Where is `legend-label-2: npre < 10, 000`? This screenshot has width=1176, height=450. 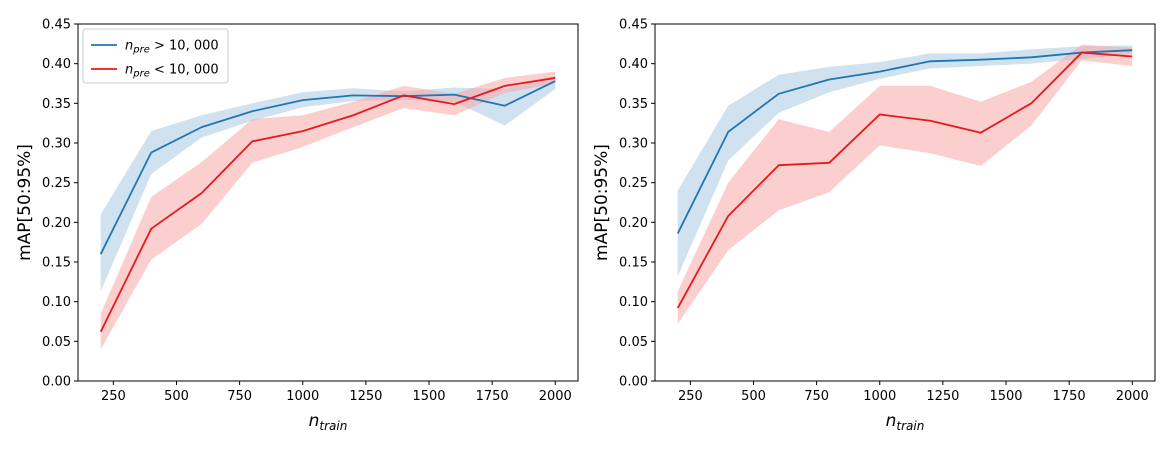
legend-label-2: npre < 10, 000 is located at coordinates (172, 71).